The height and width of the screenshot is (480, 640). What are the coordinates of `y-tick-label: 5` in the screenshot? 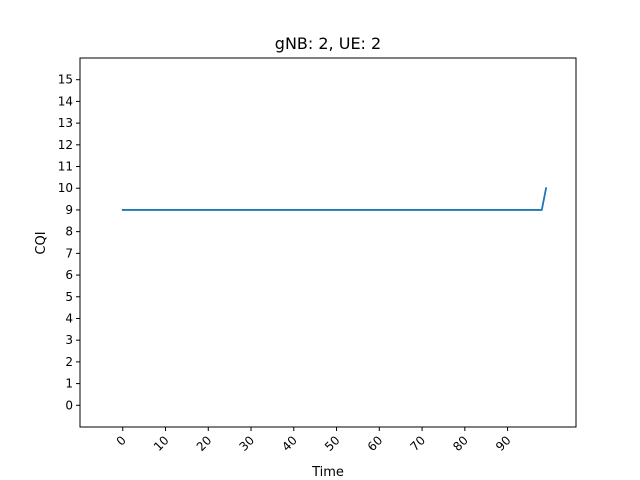 It's located at (69, 297).